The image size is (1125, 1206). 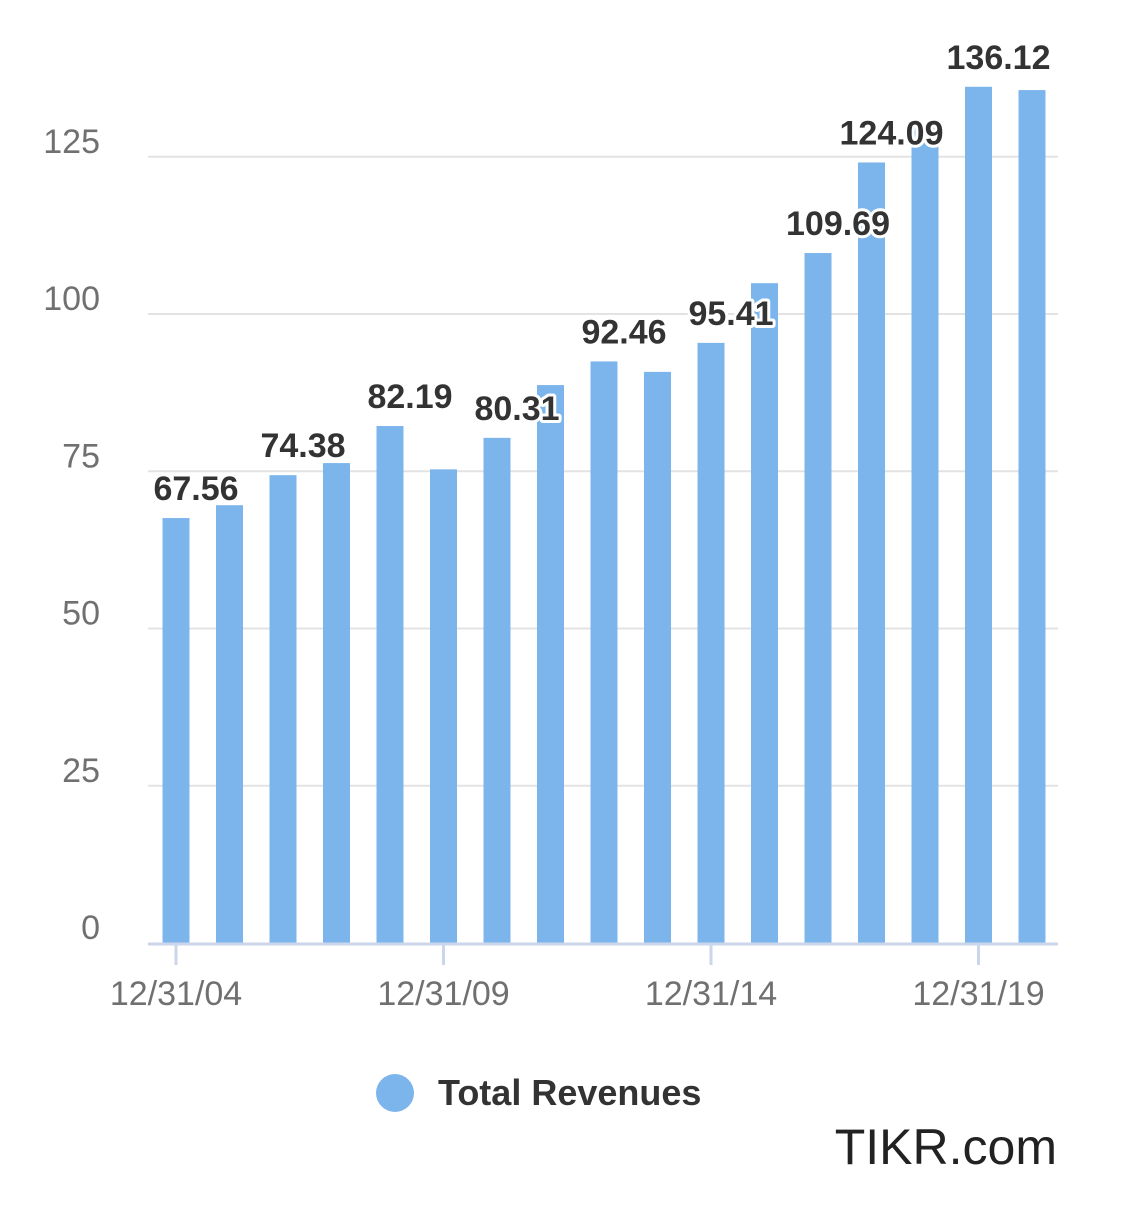 What do you see at coordinates (302, 446) in the screenshot?
I see `data-label: 74.38` at bounding box center [302, 446].